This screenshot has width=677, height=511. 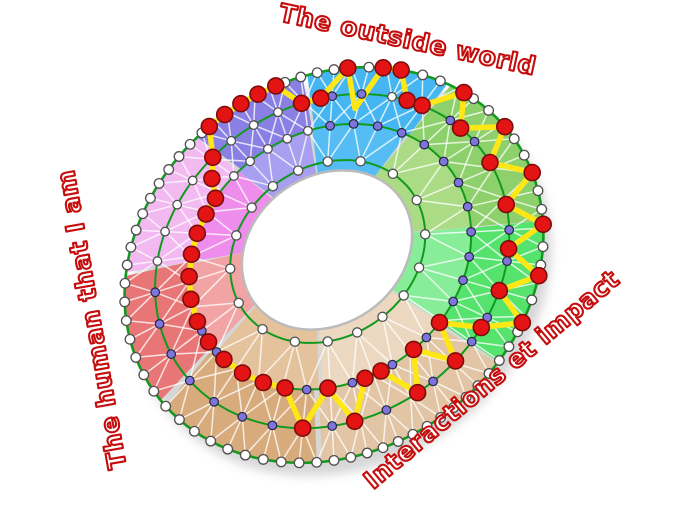 I want to click on label-human-that-i-am: The human that I am, so click(x=91, y=320).